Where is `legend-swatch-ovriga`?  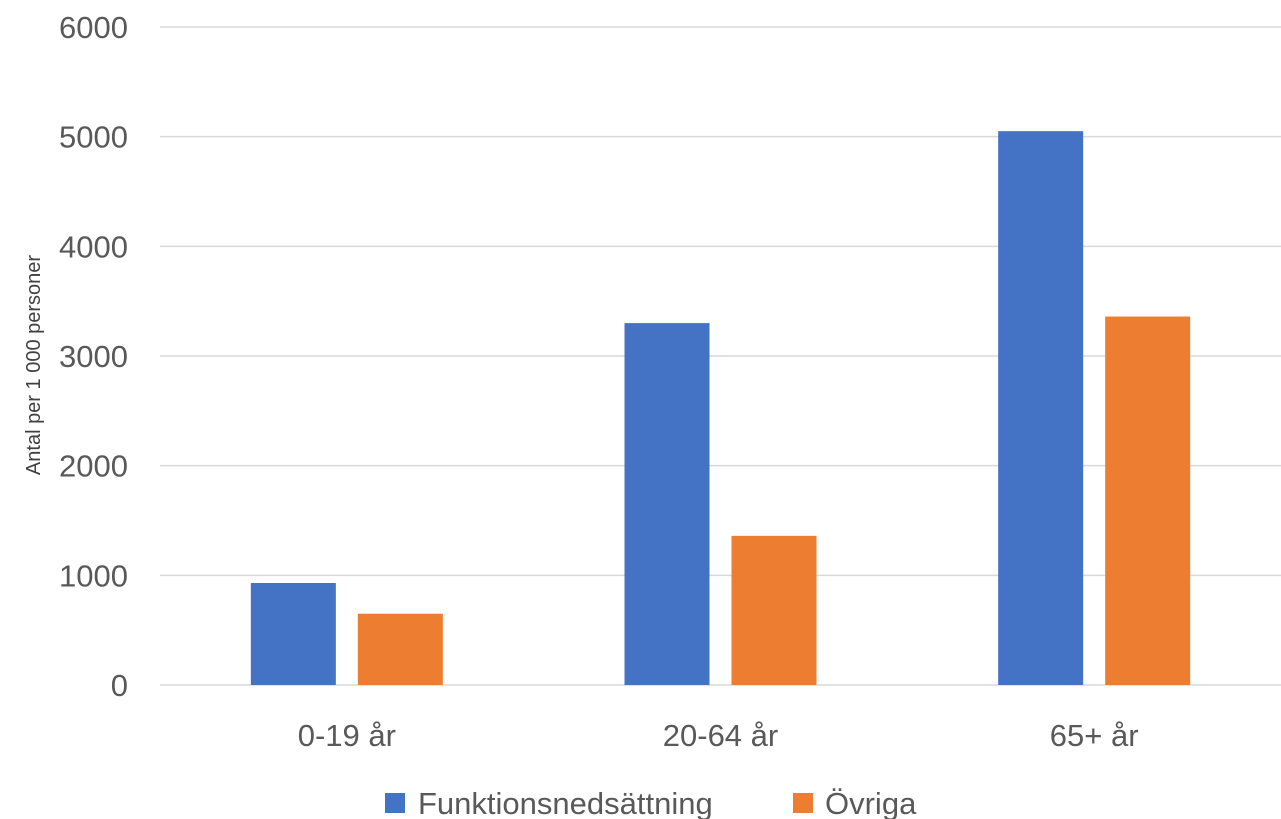 legend-swatch-ovriga is located at coordinates (803, 803).